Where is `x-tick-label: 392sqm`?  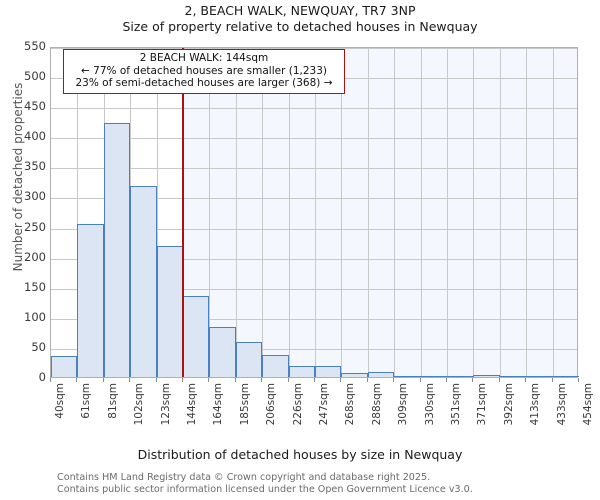
x-tick-label: 392sqm is located at coordinates (509, 404).